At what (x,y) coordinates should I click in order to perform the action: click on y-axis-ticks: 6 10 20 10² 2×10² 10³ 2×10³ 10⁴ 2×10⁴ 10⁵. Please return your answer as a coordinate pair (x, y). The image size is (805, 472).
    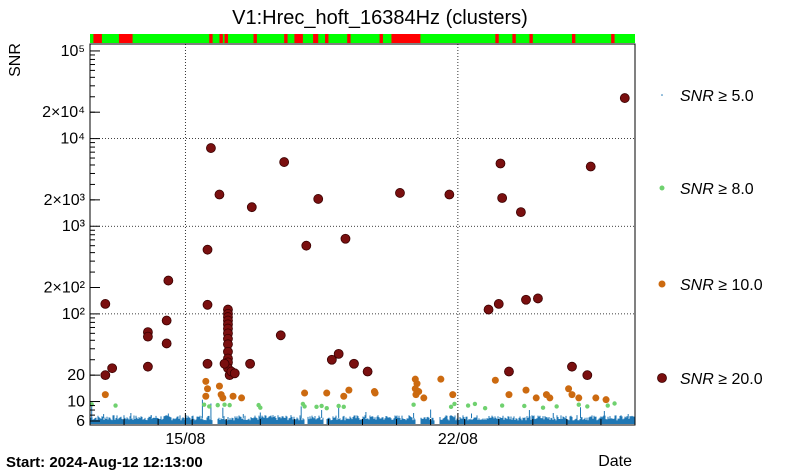
    Looking at the image, I should click on (71, 236).